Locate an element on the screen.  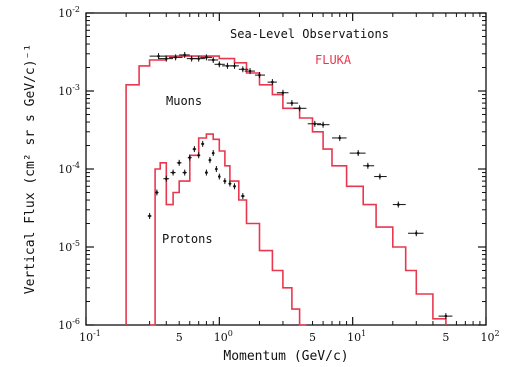
protons-annotation: Protons is located at coordinates (187, 239).